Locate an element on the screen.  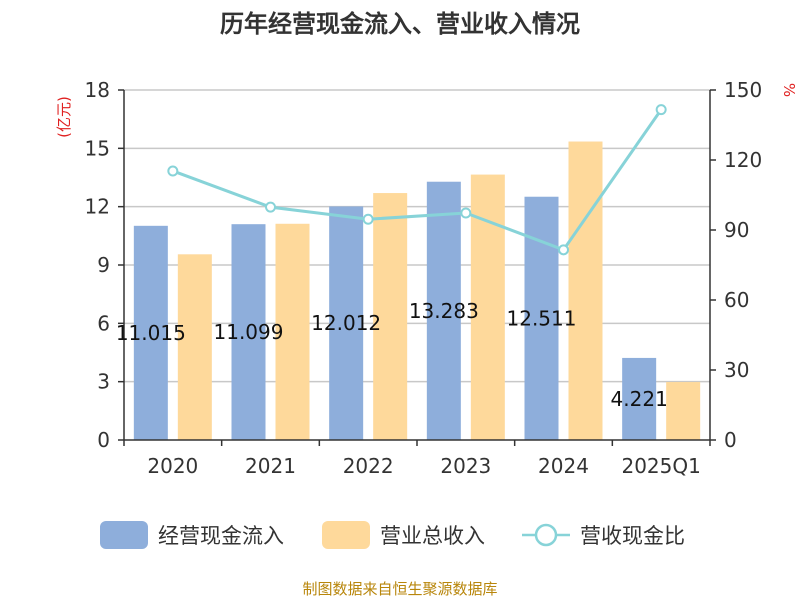
x-axis-tick-label: 2021 is located at coordinates (270, 466).